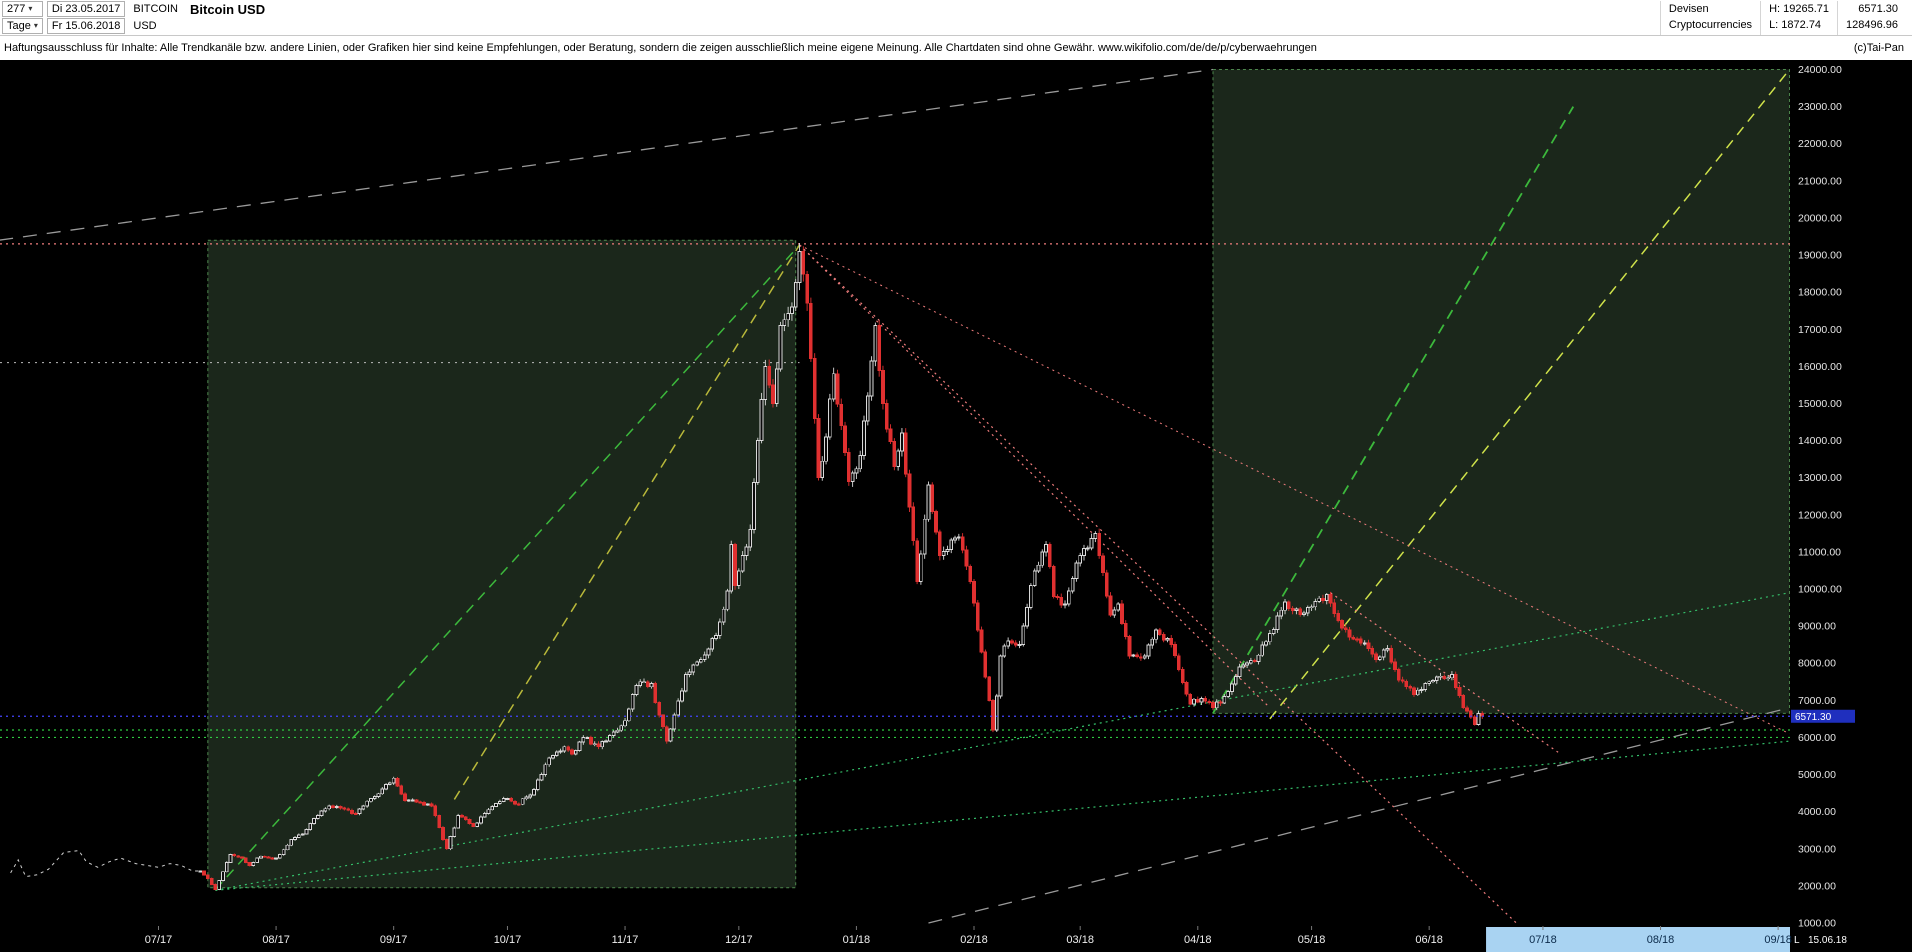 The image size is (1912, 952). I want to click on svg-text: 5000.00, so click(1817, 775).